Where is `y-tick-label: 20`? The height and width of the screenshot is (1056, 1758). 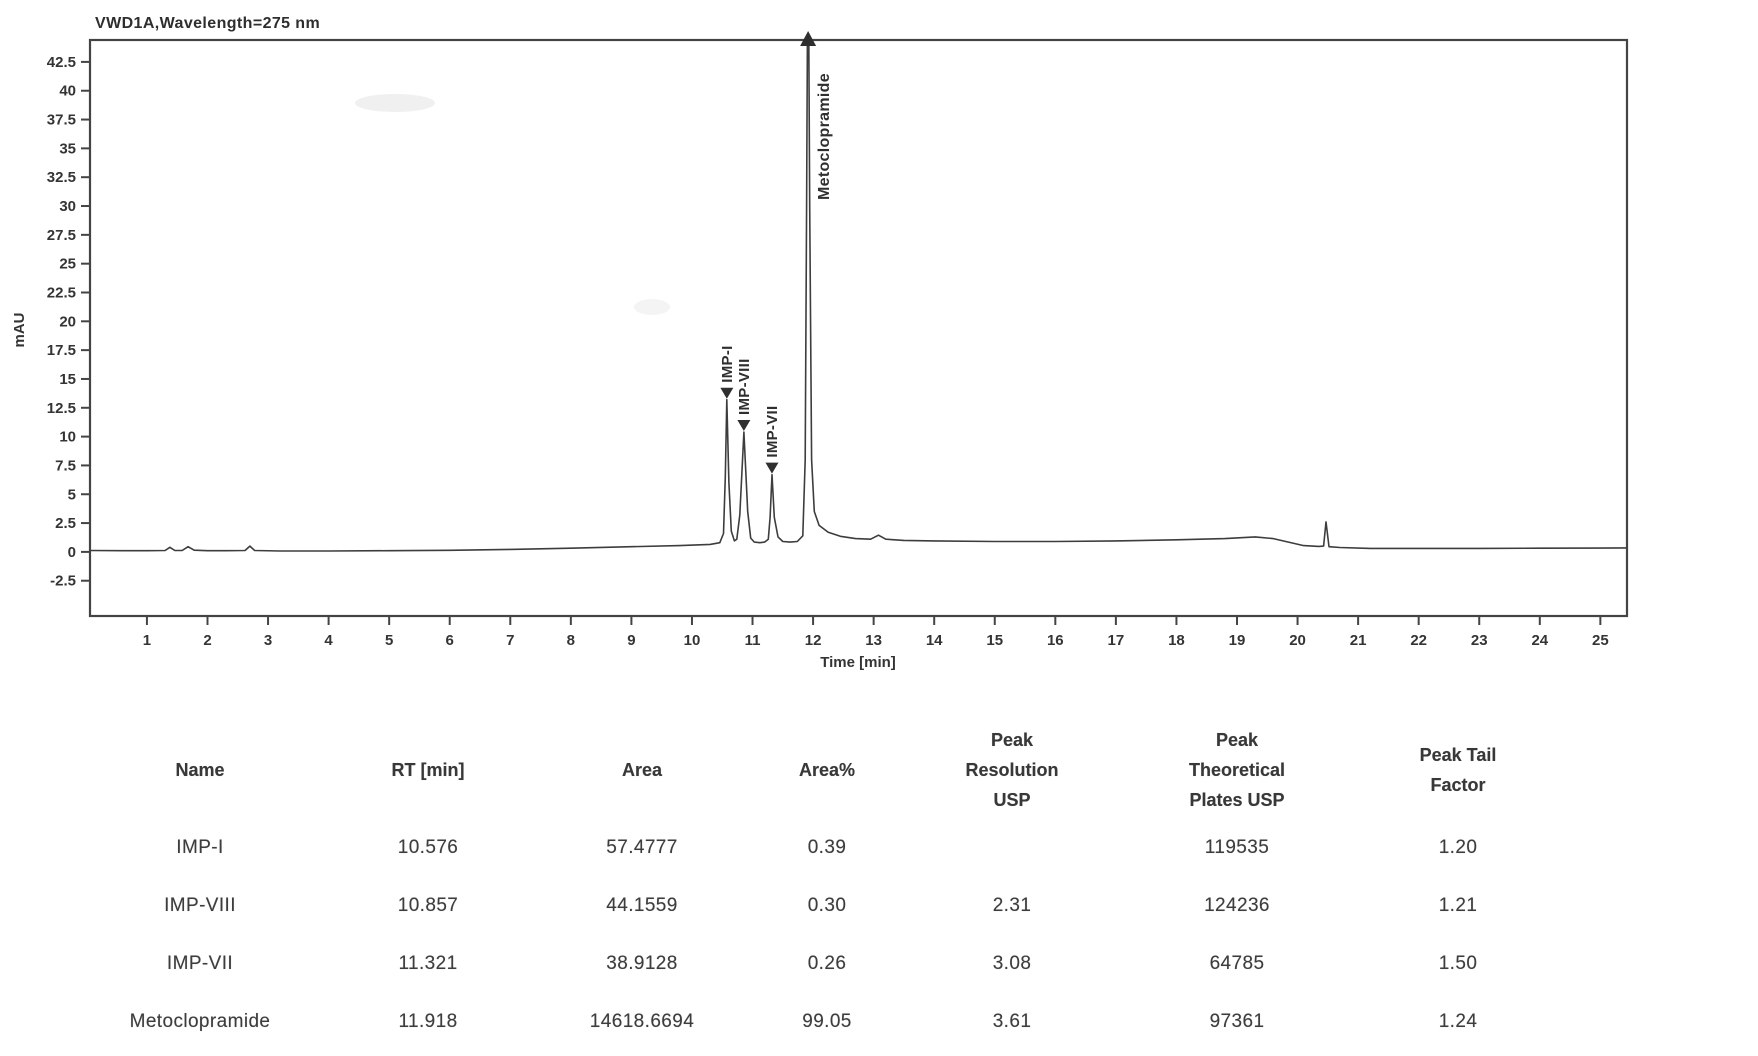
y-tick-label: 20 is located at coordinates (67, 321).